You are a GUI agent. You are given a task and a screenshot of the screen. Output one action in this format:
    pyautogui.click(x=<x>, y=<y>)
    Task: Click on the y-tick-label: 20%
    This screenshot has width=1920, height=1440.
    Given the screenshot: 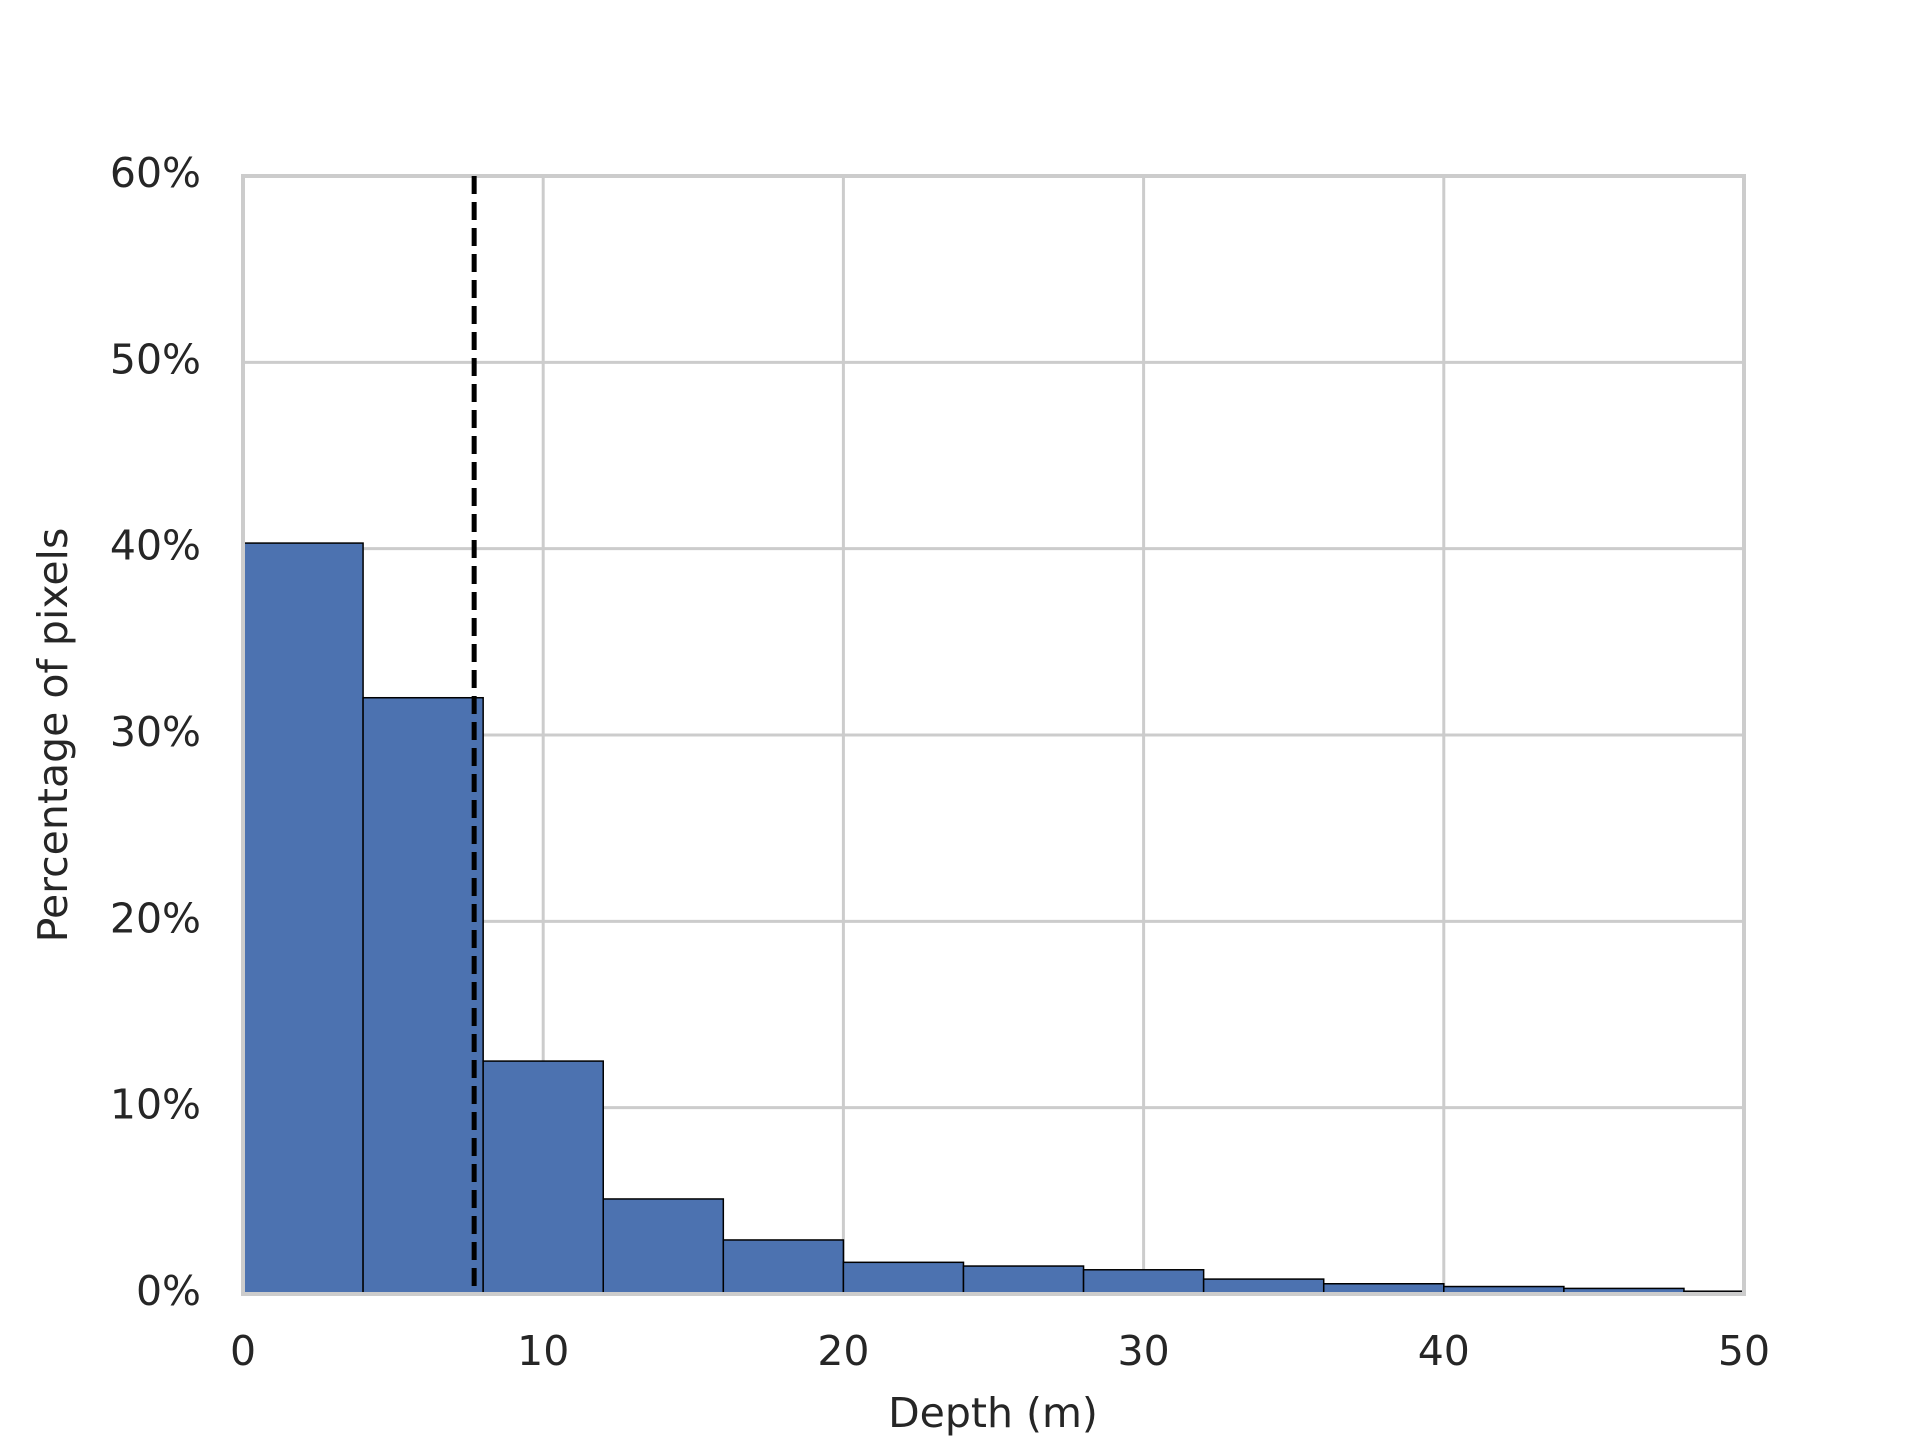 What is the action you would take?
    pyautogui.click(x=155, y=918)
    